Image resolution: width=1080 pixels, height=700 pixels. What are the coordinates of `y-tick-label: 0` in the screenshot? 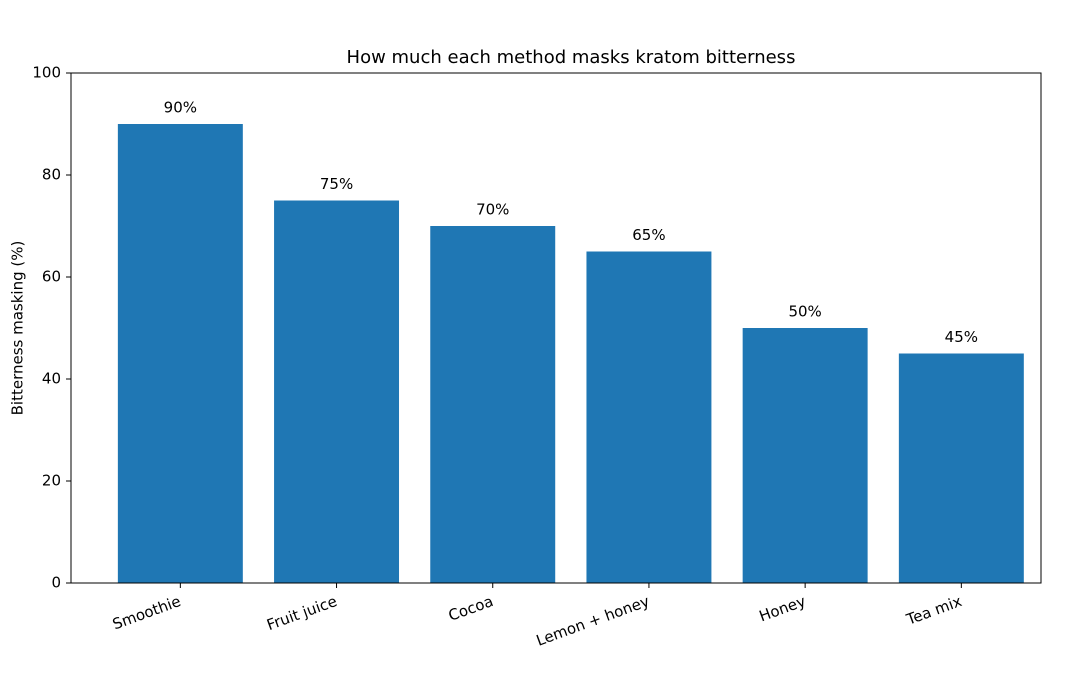 It's located at (56, 583).